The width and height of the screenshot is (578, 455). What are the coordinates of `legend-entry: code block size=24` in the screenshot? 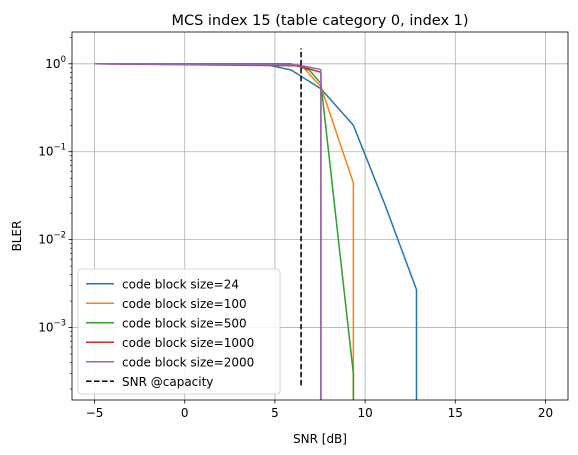 It's located at (180, 284).